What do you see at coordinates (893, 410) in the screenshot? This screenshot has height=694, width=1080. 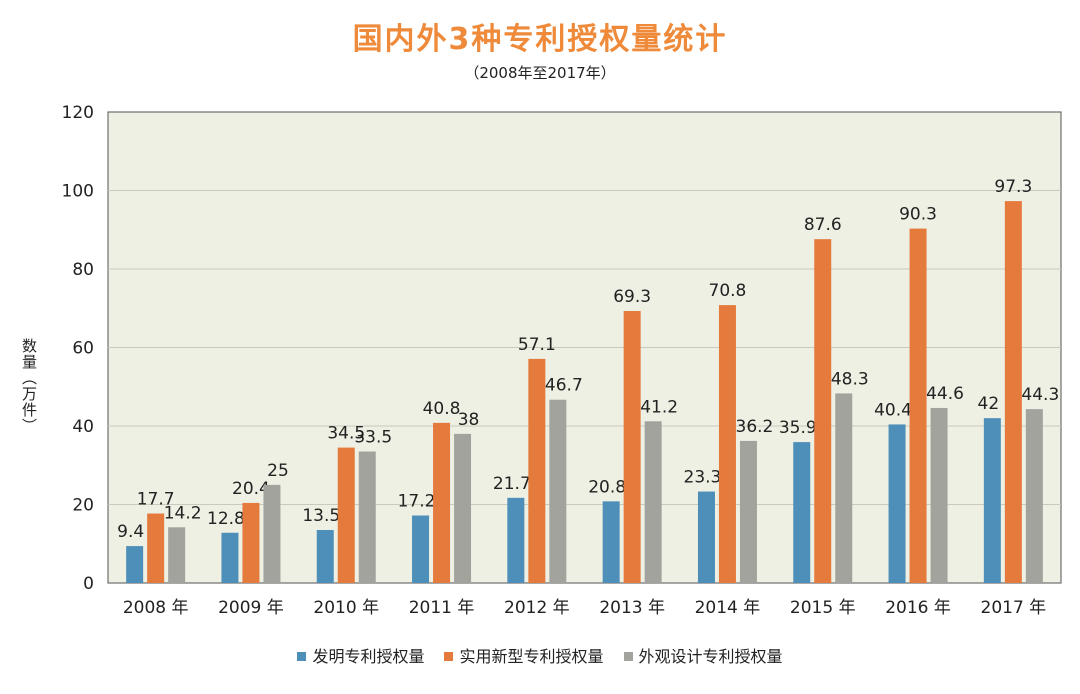 I see `data-label: 40.4` at bounding box center [893, 410].